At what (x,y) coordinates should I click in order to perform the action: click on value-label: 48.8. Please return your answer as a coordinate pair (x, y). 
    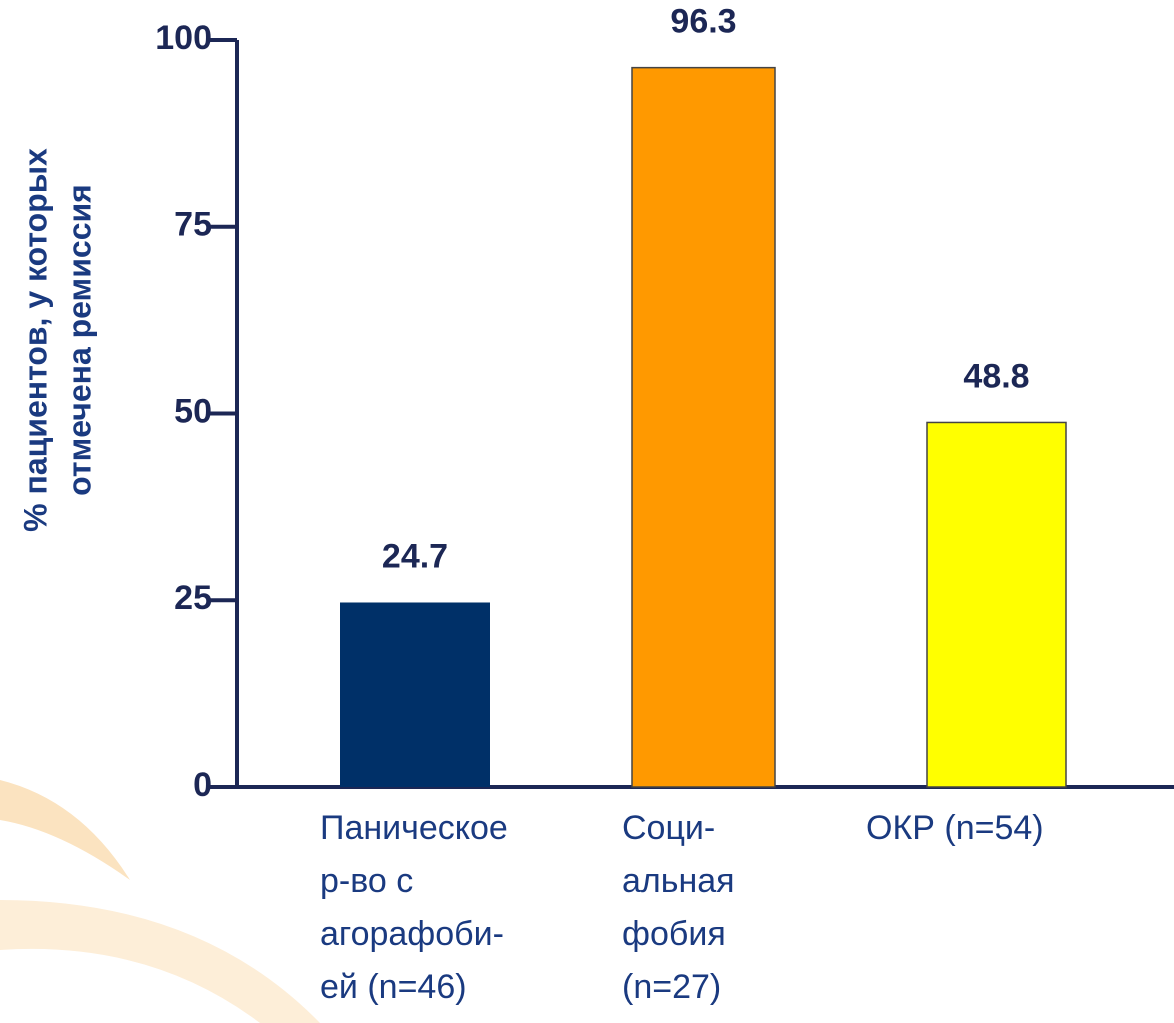
    Looking at the image, I should click on (996, 376).